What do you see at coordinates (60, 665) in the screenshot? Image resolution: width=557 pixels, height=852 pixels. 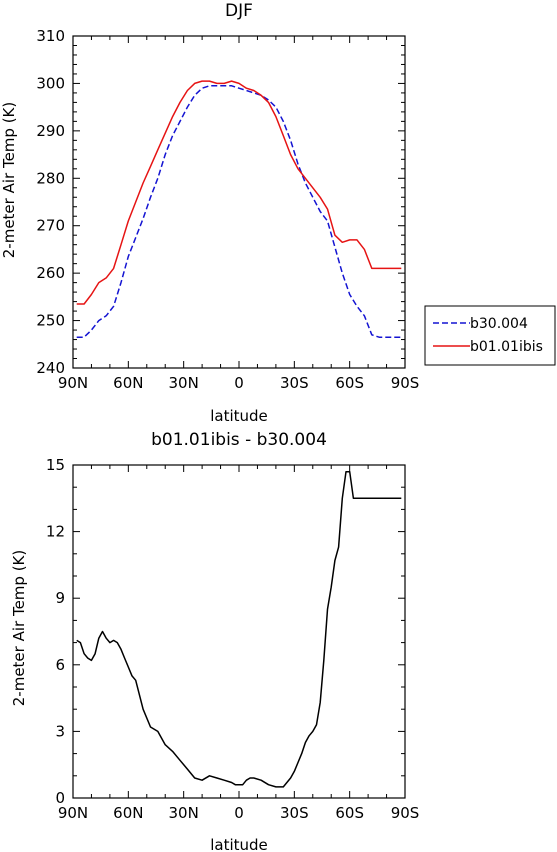 I see `y-tick-label: 6` at bounding box center [60, 665].